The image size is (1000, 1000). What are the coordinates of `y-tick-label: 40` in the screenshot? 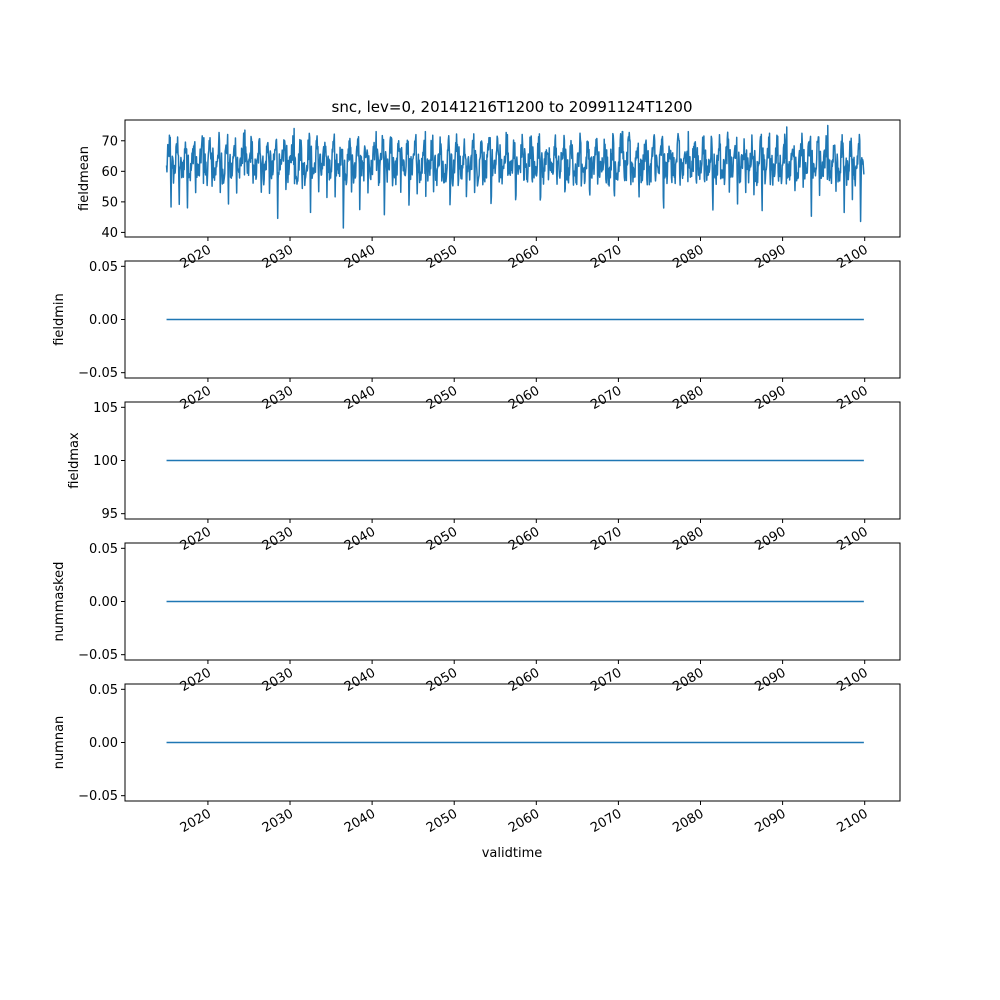 It's located at (109, 233).